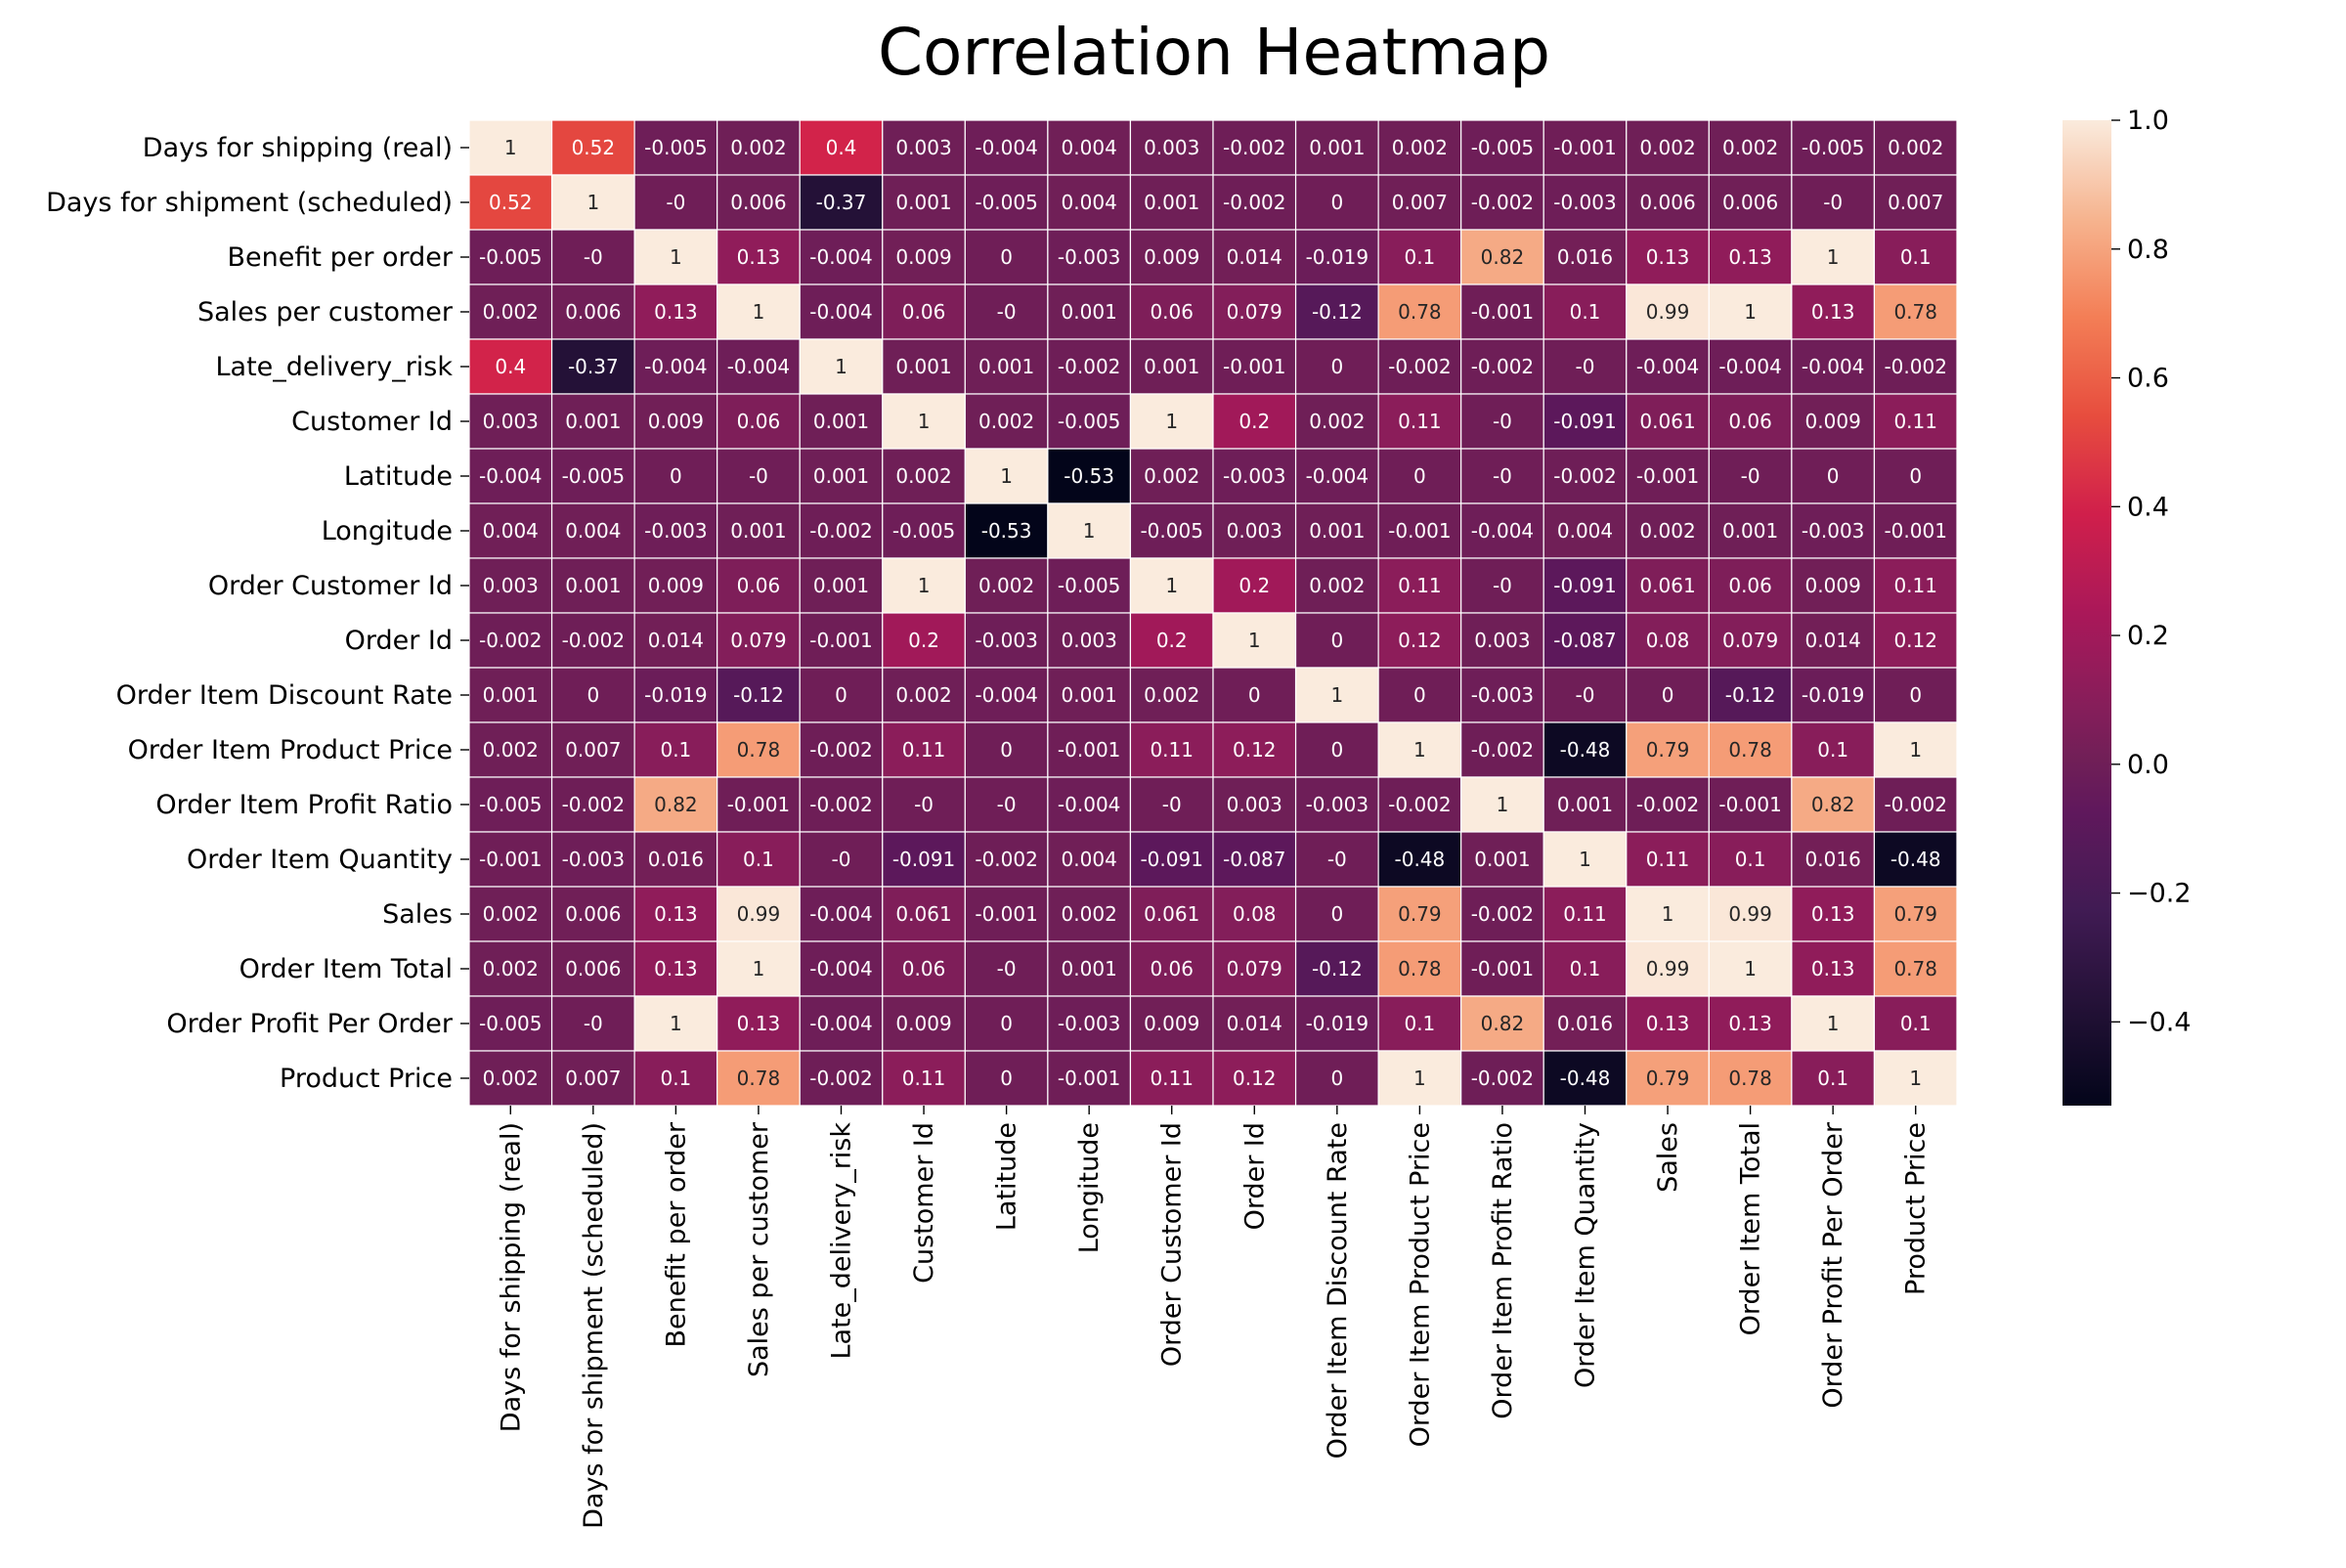  What do you see at coordinates (593, 914) in the screenshot?
I see `cell-value-label: 0.006` at bounding box center [593, 914].